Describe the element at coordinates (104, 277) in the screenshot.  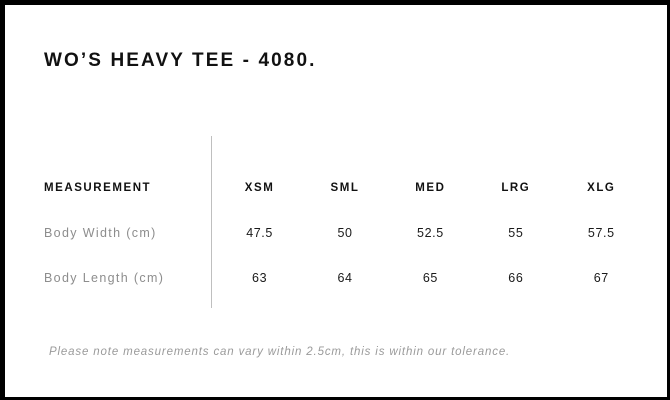
I see `row-label-body-length: Body Length (cm)` at that location.